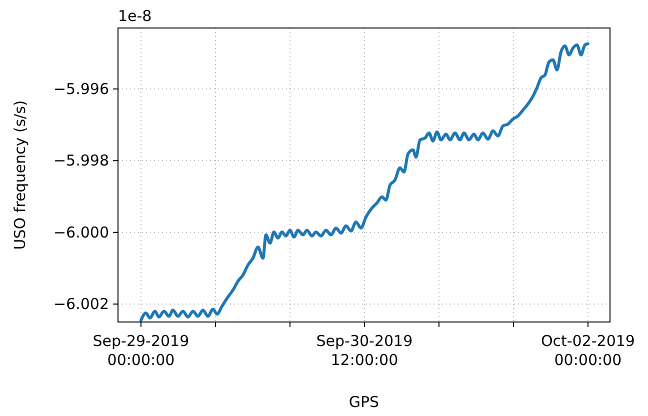 The width and height of the screenshot is (648, 416). I want to click on y-axis-title: USO frequency (s/s), so click(20, 175).